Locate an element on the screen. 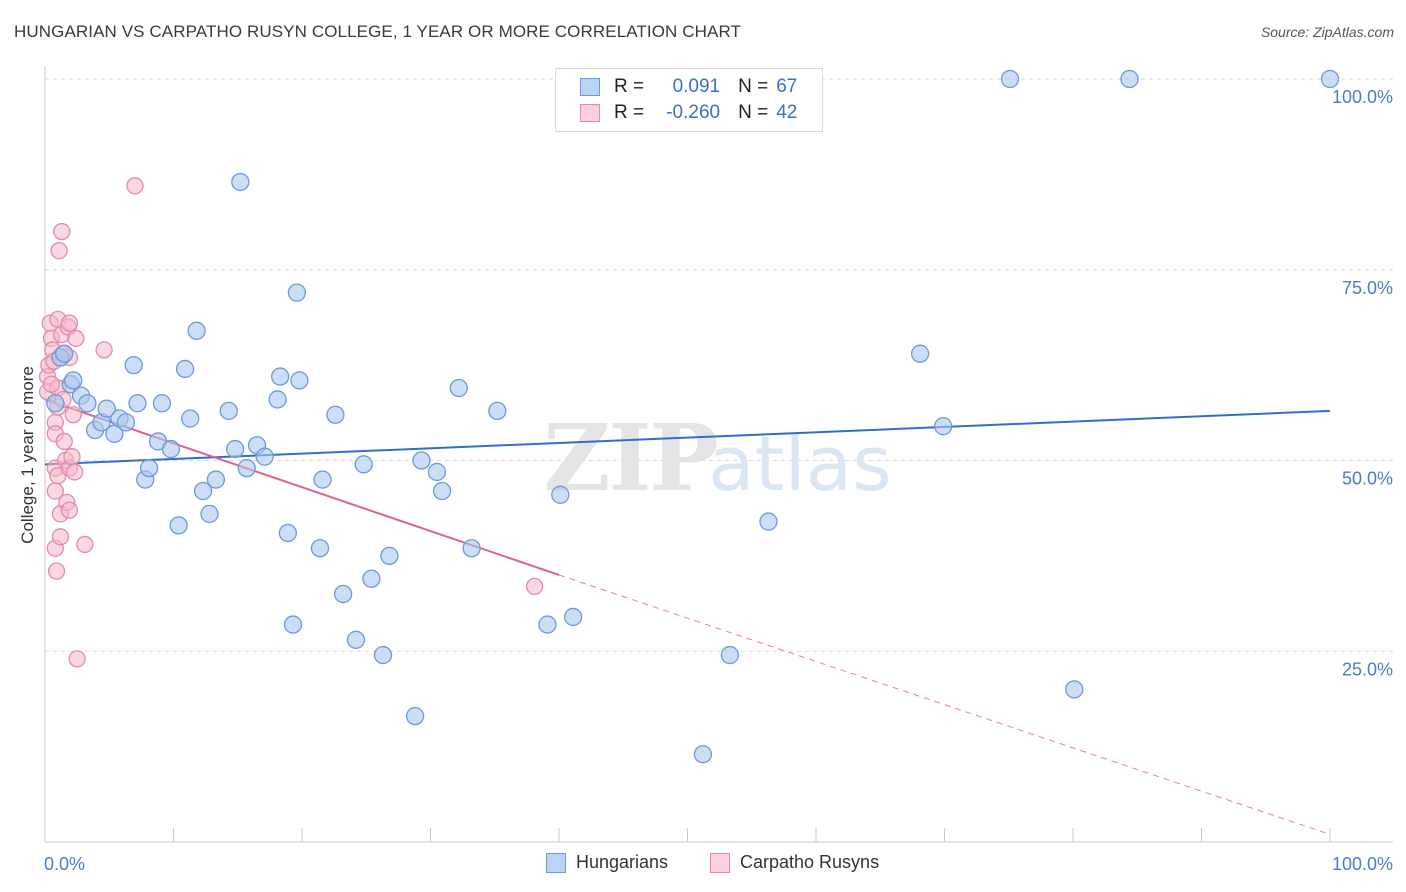  legend-r-value: -0.260 is located at coordinates (693, 112).